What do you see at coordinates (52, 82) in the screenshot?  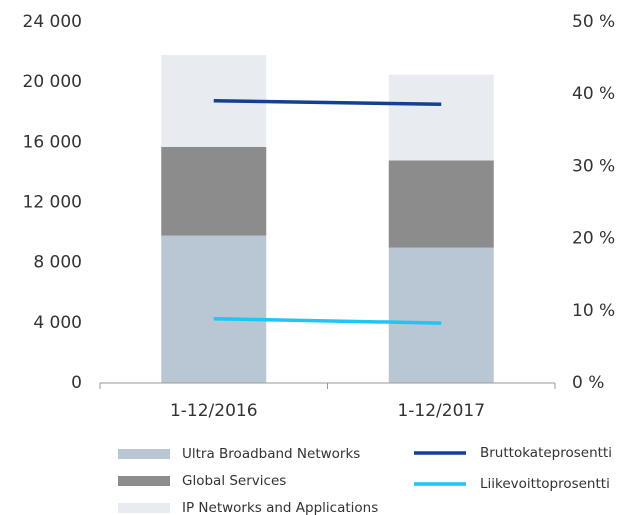 I see `y-tick-label: 20 000` at bounding box center [52, 82].